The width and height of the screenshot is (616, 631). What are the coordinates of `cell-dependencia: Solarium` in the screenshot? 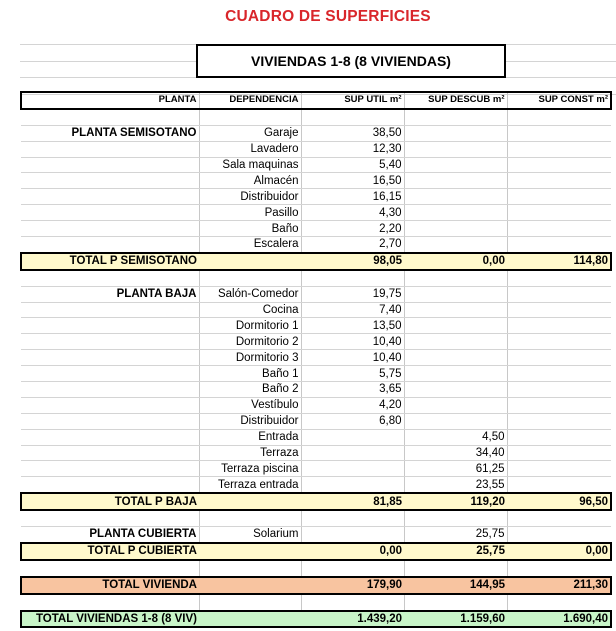 It's located at (249, 535).